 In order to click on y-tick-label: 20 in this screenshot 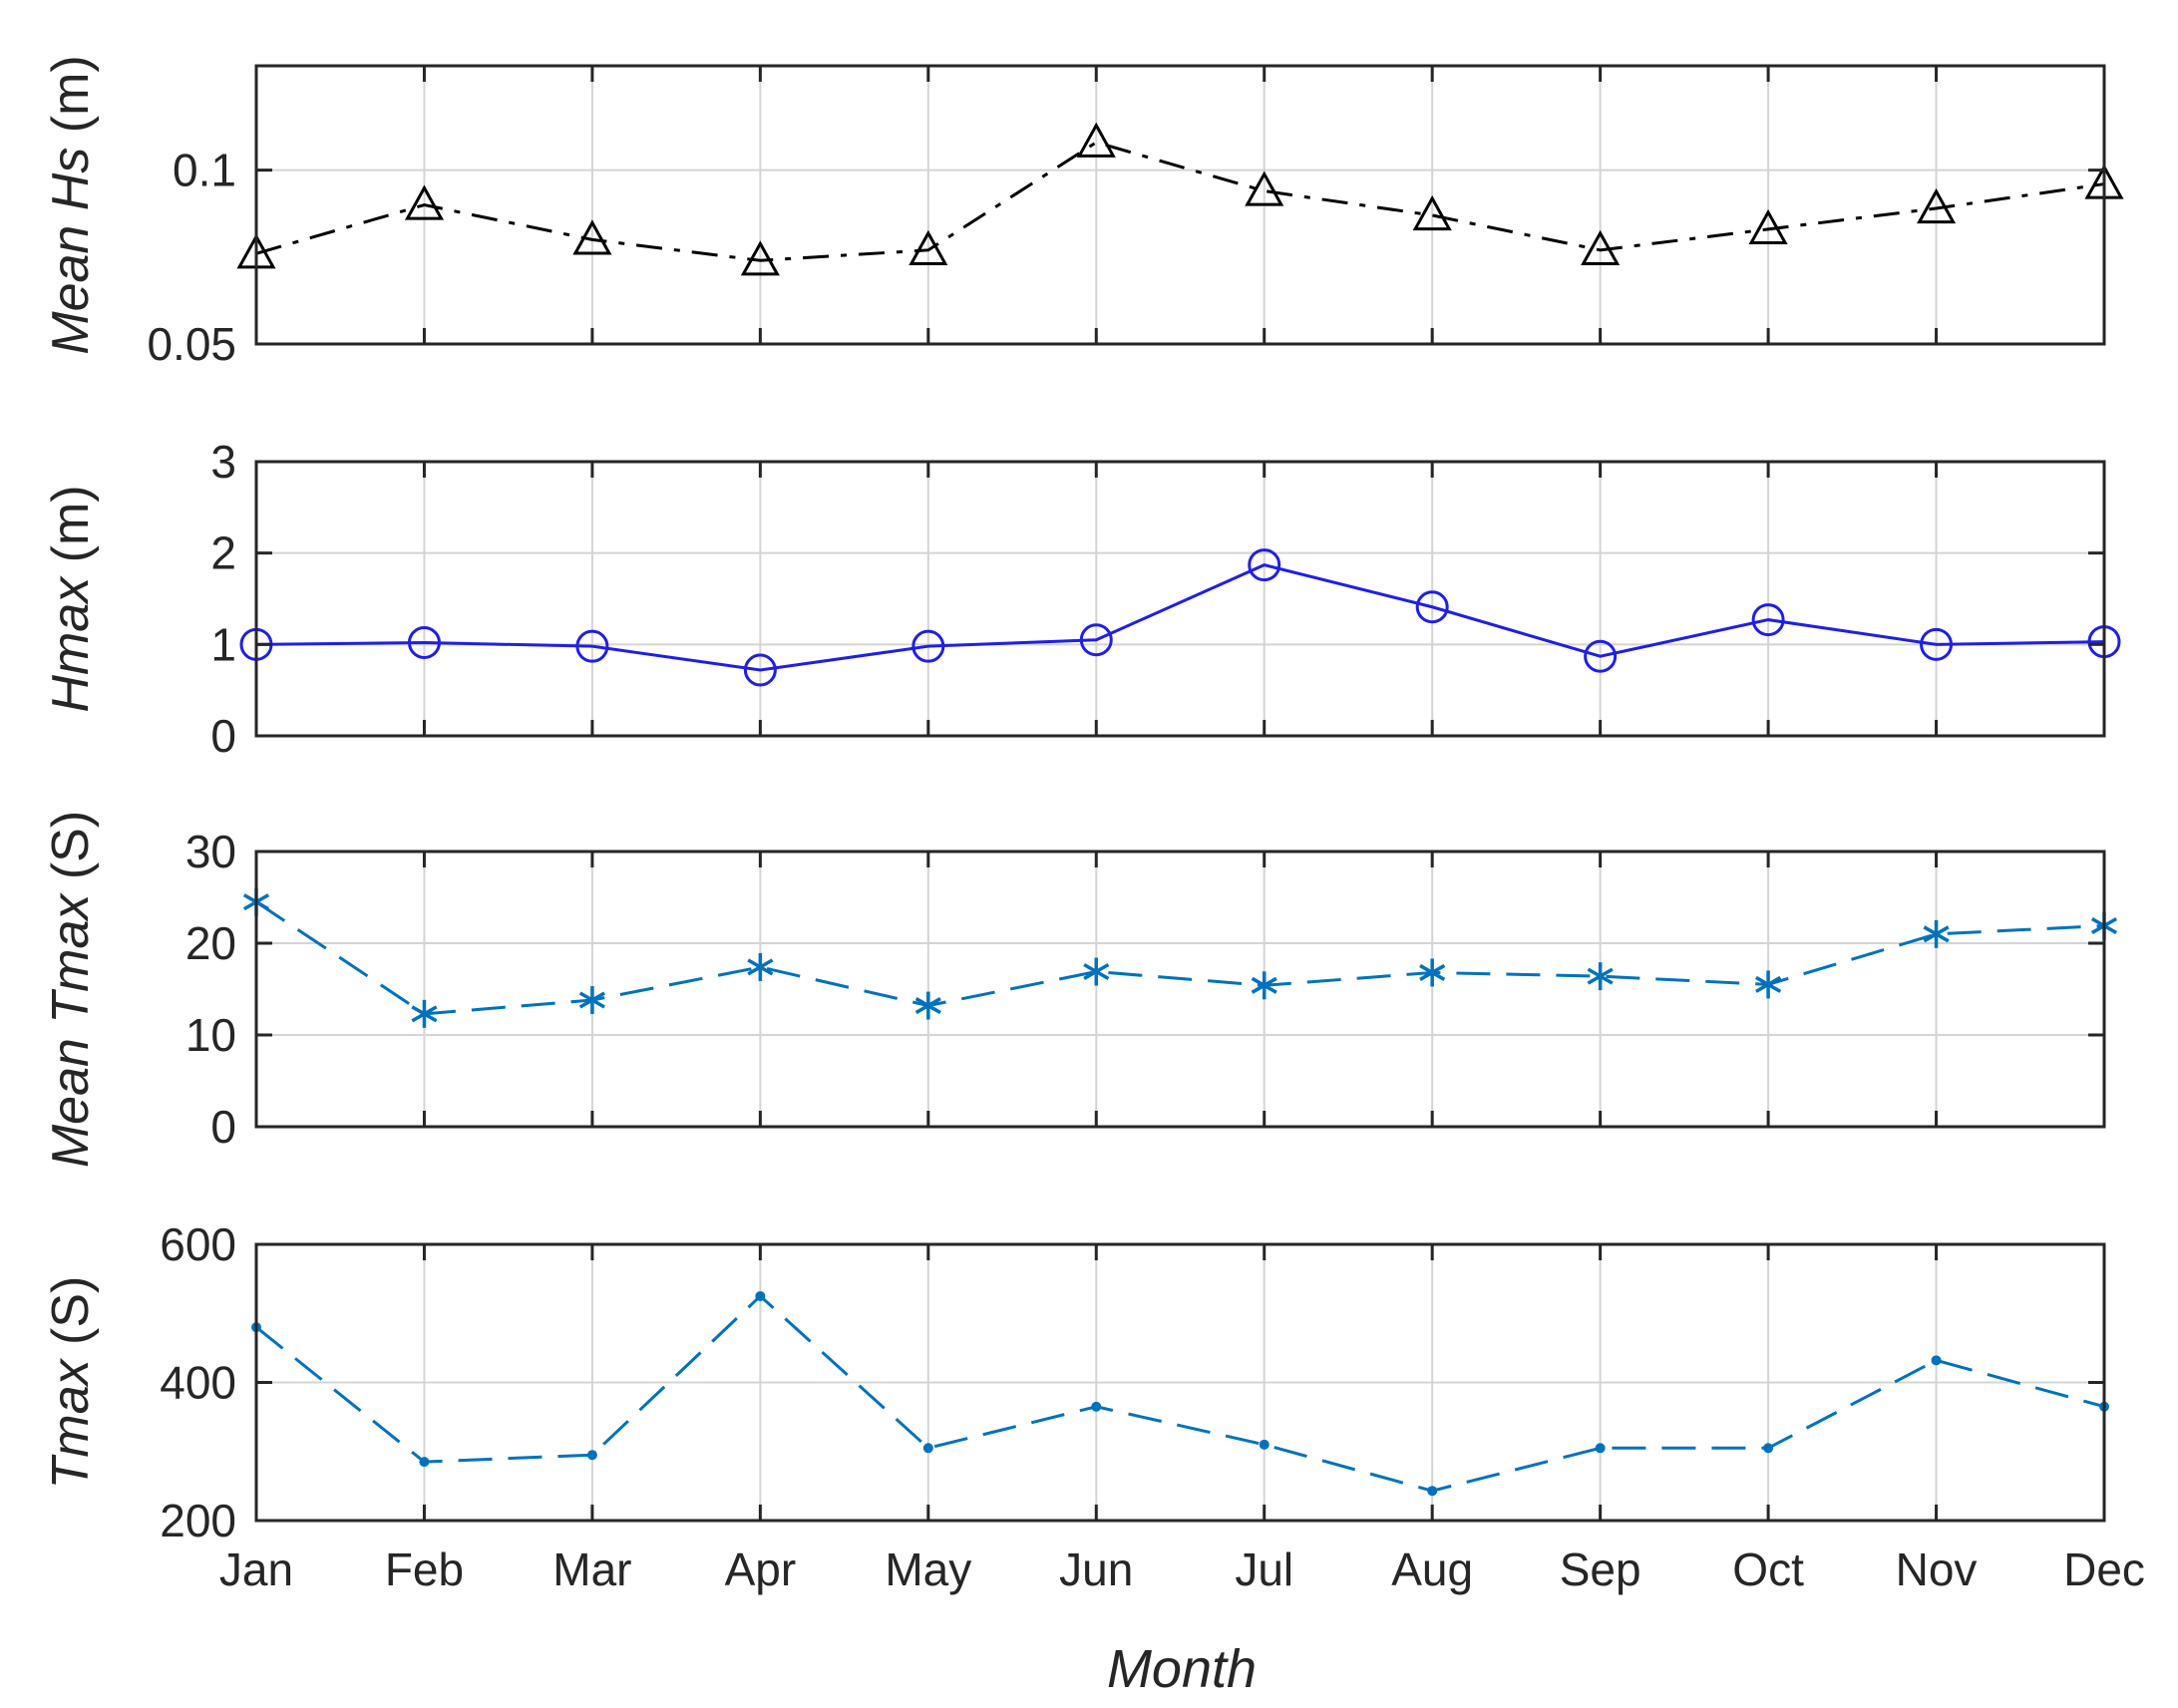, I will do `click(210, 943)`.